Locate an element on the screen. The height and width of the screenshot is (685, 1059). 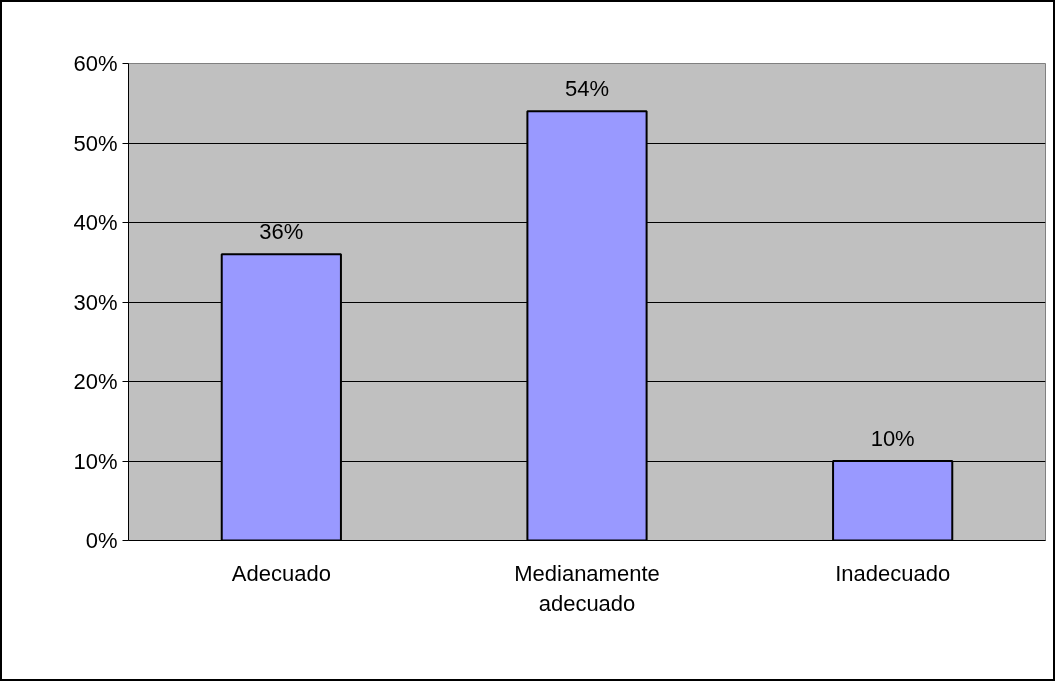
y-tick-label: 0% is located at coordinates (101, 540).